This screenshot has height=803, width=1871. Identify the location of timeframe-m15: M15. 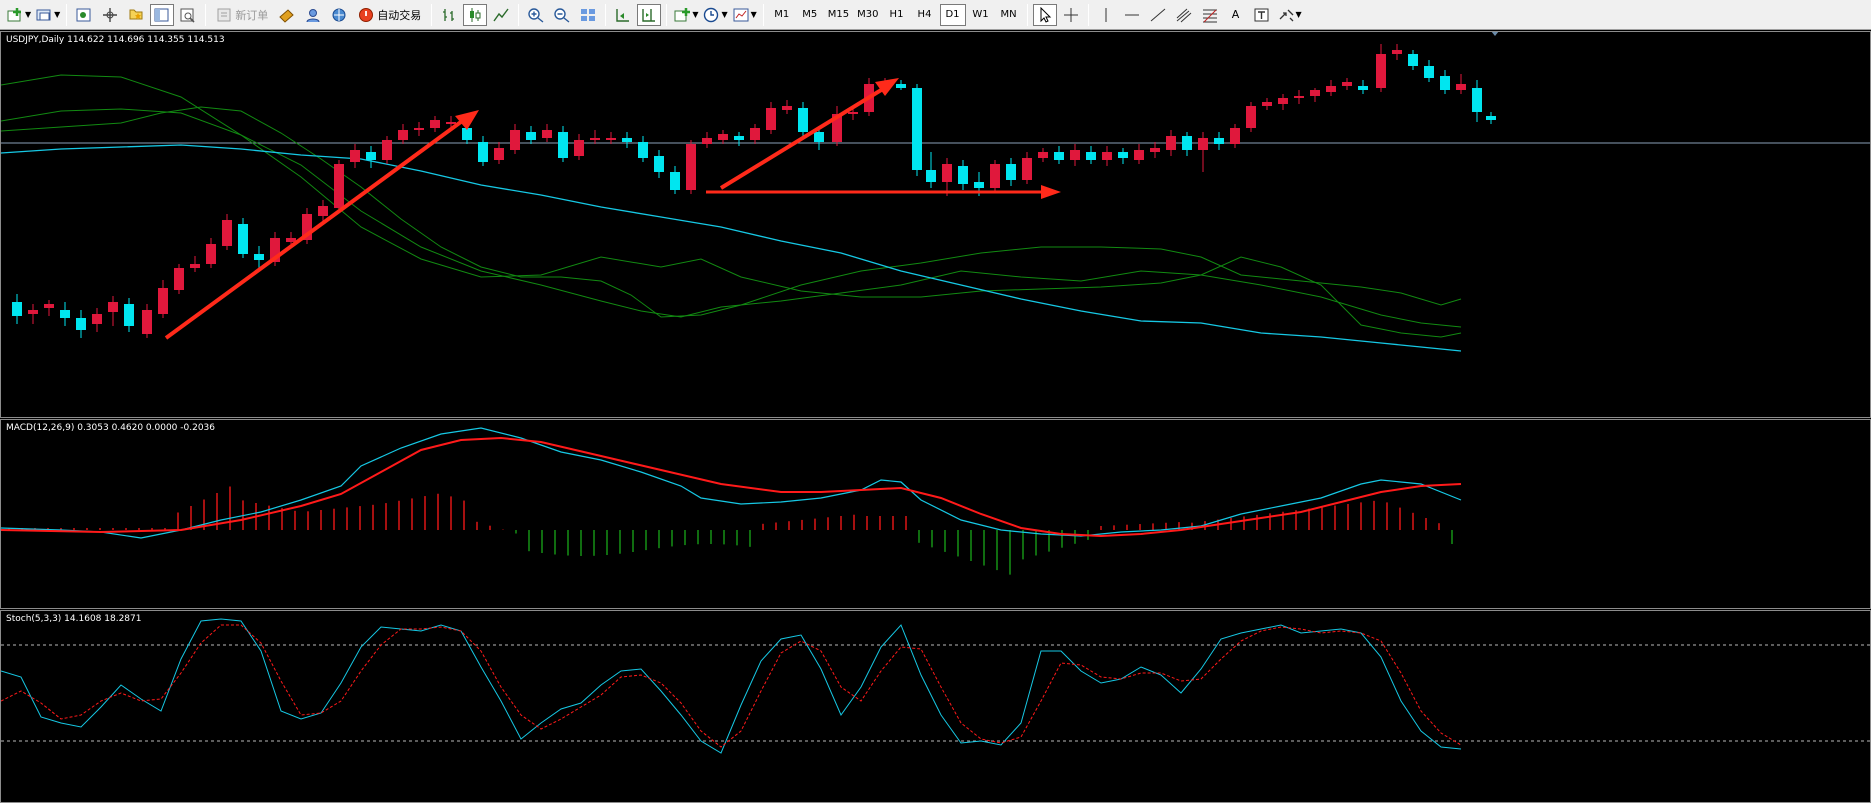
(838, 14).